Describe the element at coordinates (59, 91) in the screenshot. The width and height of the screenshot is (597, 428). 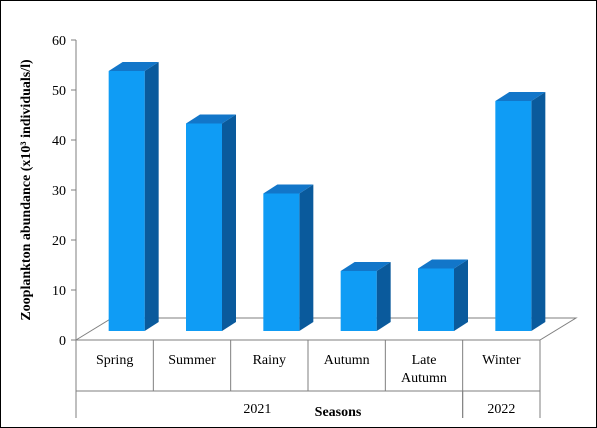
I see `y-tick-label: 50` at that location.